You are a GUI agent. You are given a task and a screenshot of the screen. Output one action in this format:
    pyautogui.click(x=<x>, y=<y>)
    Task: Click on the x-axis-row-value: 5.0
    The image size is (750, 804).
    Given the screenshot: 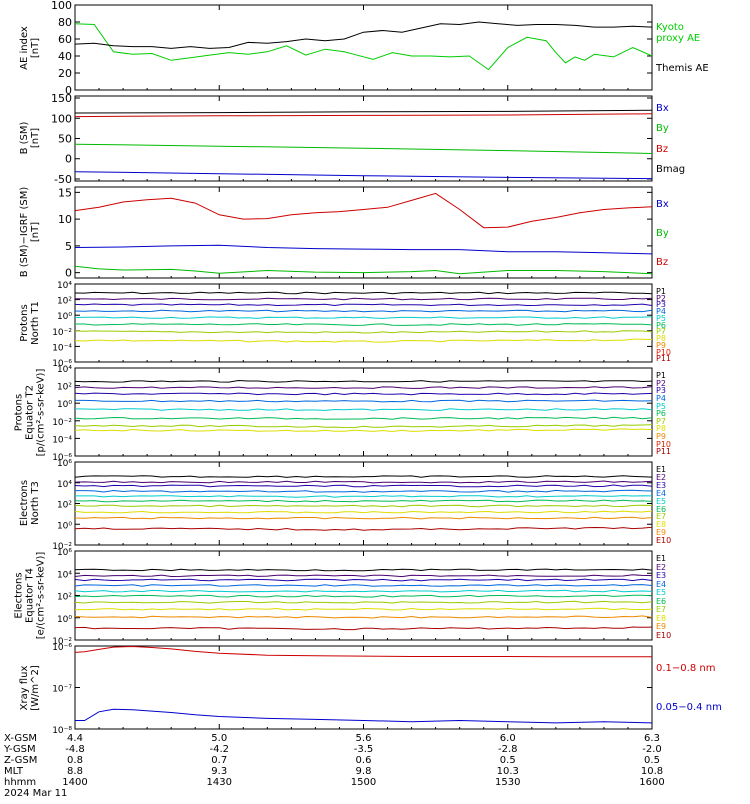 What is the action you would take?
    pyautogui.click(x=219, y=738)
    